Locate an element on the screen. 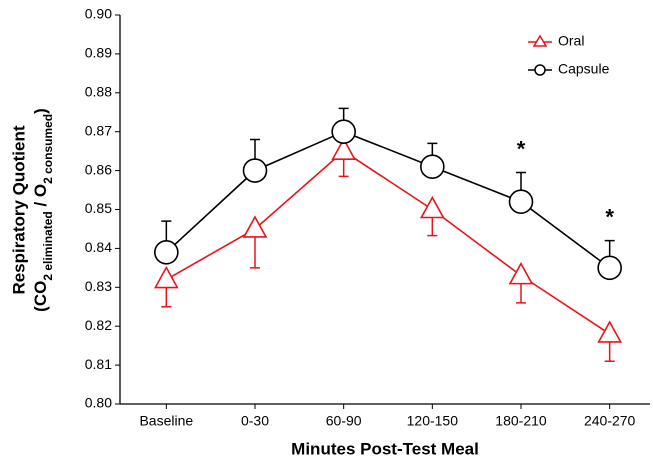  y-tick-label: 0.86 is located at coordinates (98, 169).